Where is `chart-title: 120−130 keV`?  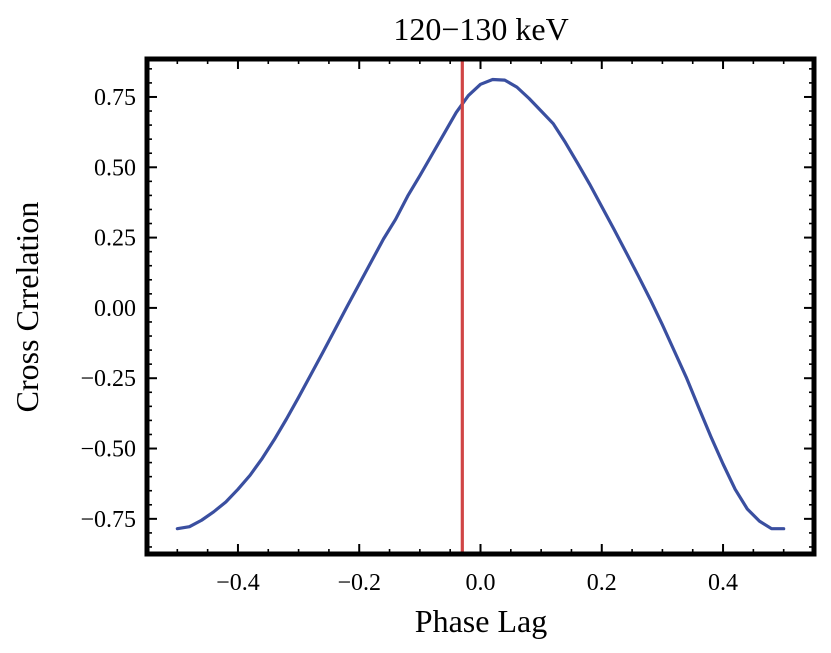
chart-title: 120−130 keV is located at coordinates (480, 29).